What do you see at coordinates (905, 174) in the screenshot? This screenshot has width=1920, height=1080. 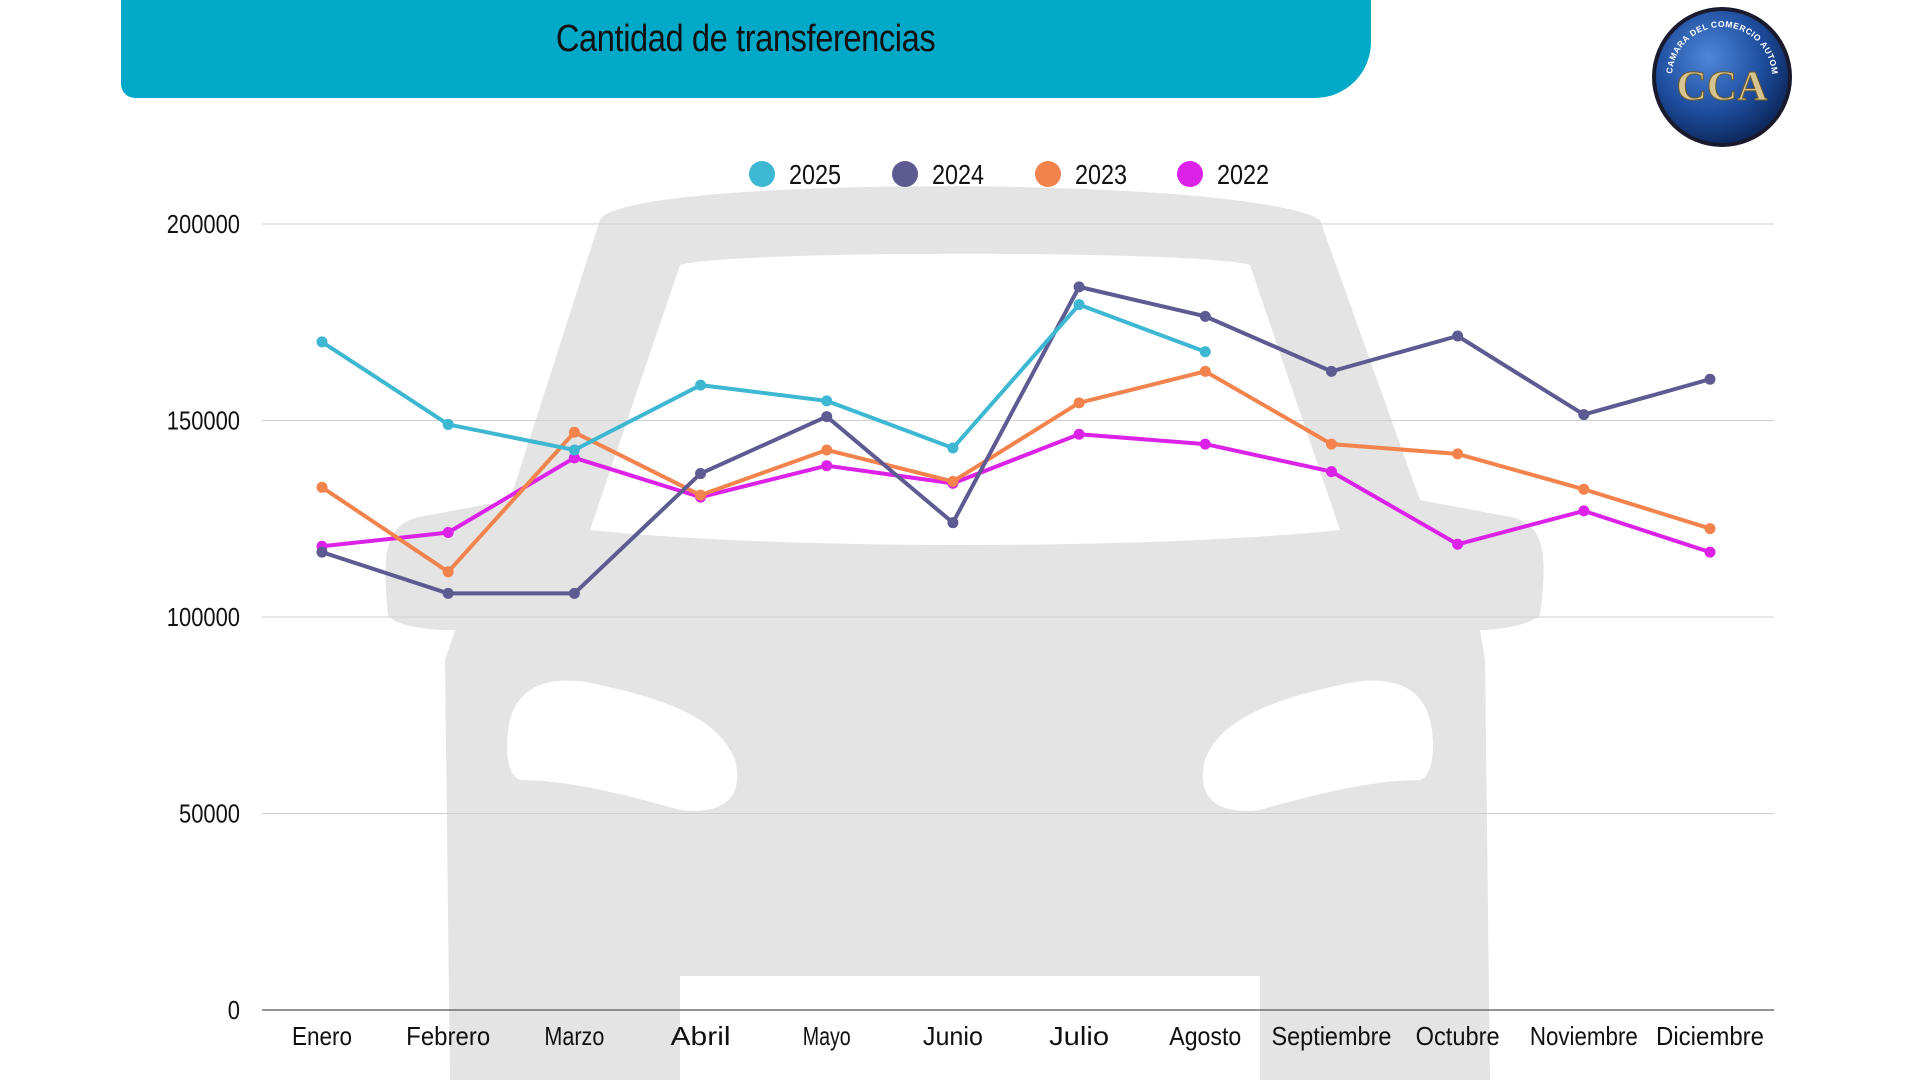 I see `legend-marker-2024` at bounding box center [905, 174].